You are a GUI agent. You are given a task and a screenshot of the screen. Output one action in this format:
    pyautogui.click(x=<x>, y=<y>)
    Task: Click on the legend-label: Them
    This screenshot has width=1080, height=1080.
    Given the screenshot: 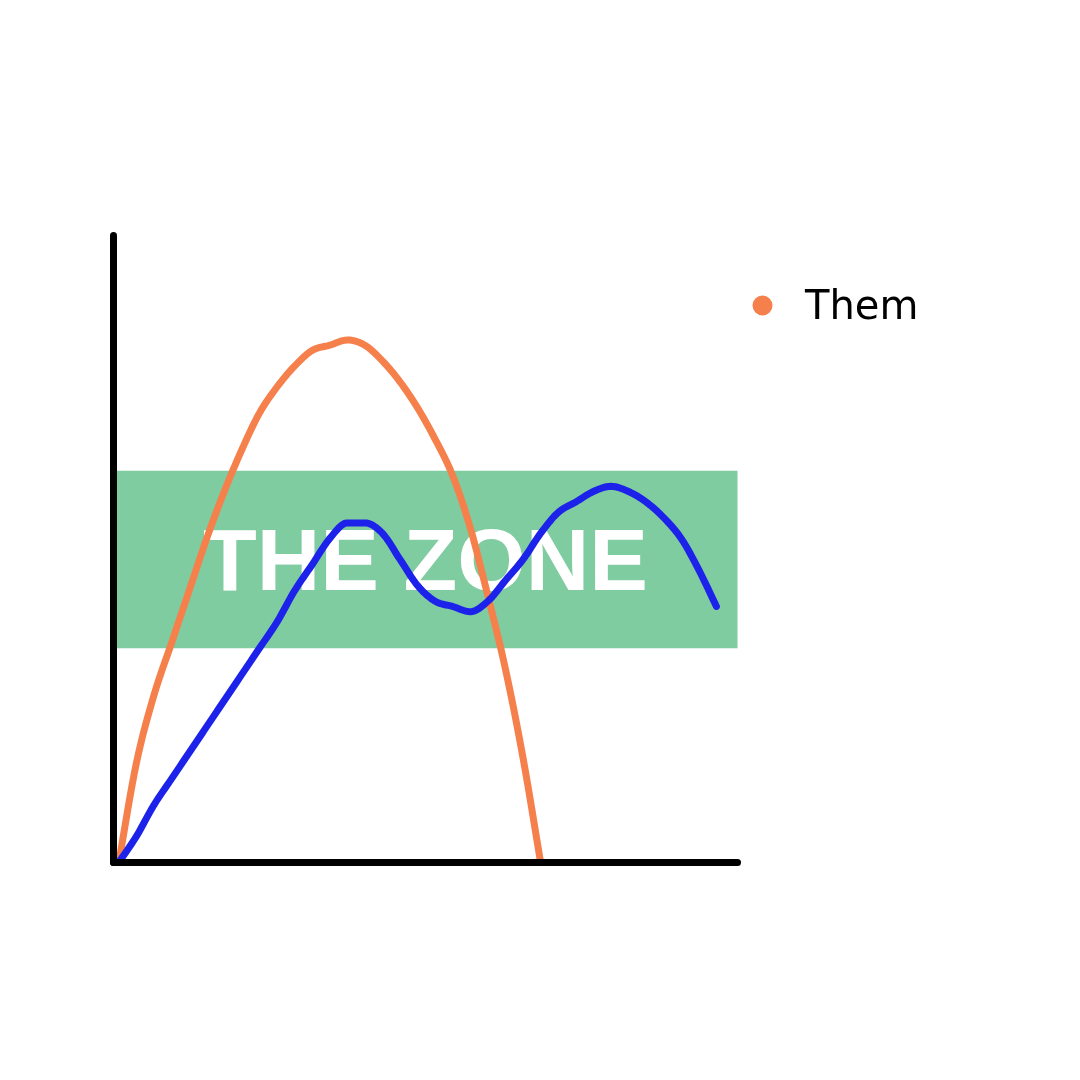 What is the action you would take?
    pyautogui.click(x=862, y=305)
    